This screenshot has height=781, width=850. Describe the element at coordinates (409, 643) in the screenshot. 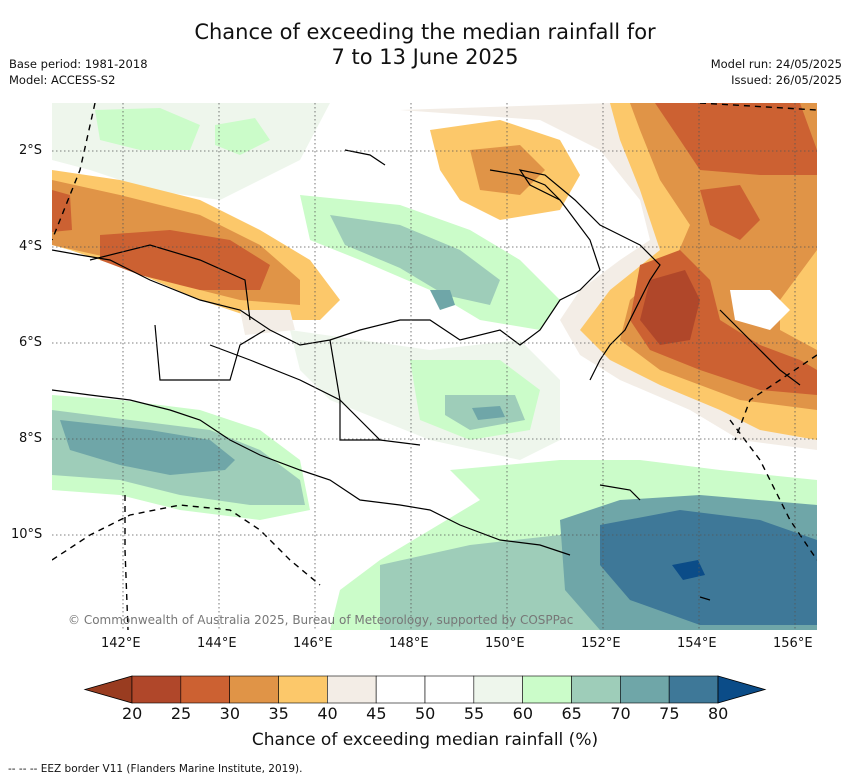

I see `lon-label: 148°E` at that location.